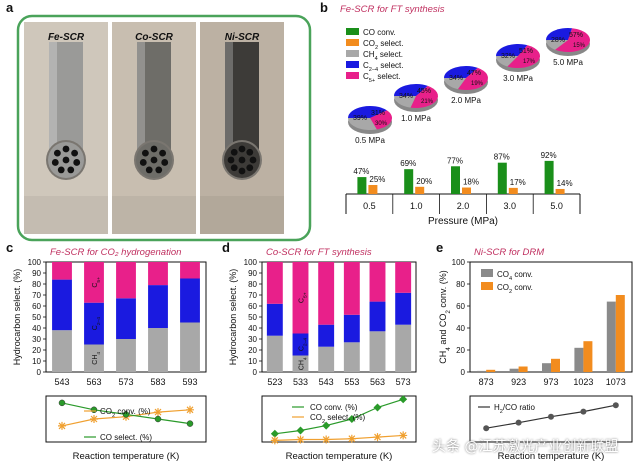  What do you see at coordinates (226, 247) in the screenshot?
I see `panel-letter-d: d` at bounding box center [226, 247].